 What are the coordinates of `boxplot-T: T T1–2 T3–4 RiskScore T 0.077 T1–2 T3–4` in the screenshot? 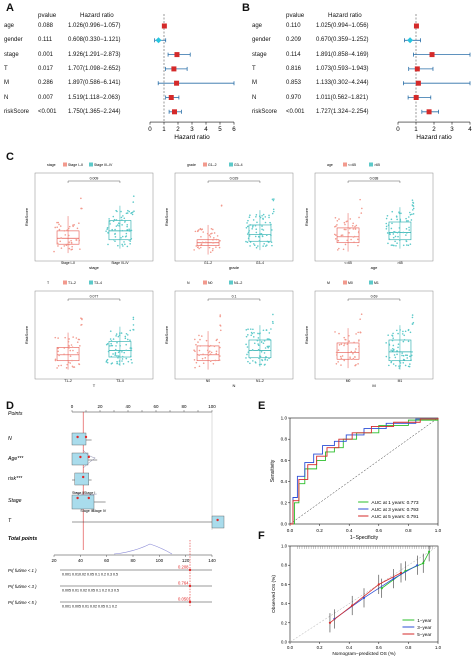 It's located at (89, 334).